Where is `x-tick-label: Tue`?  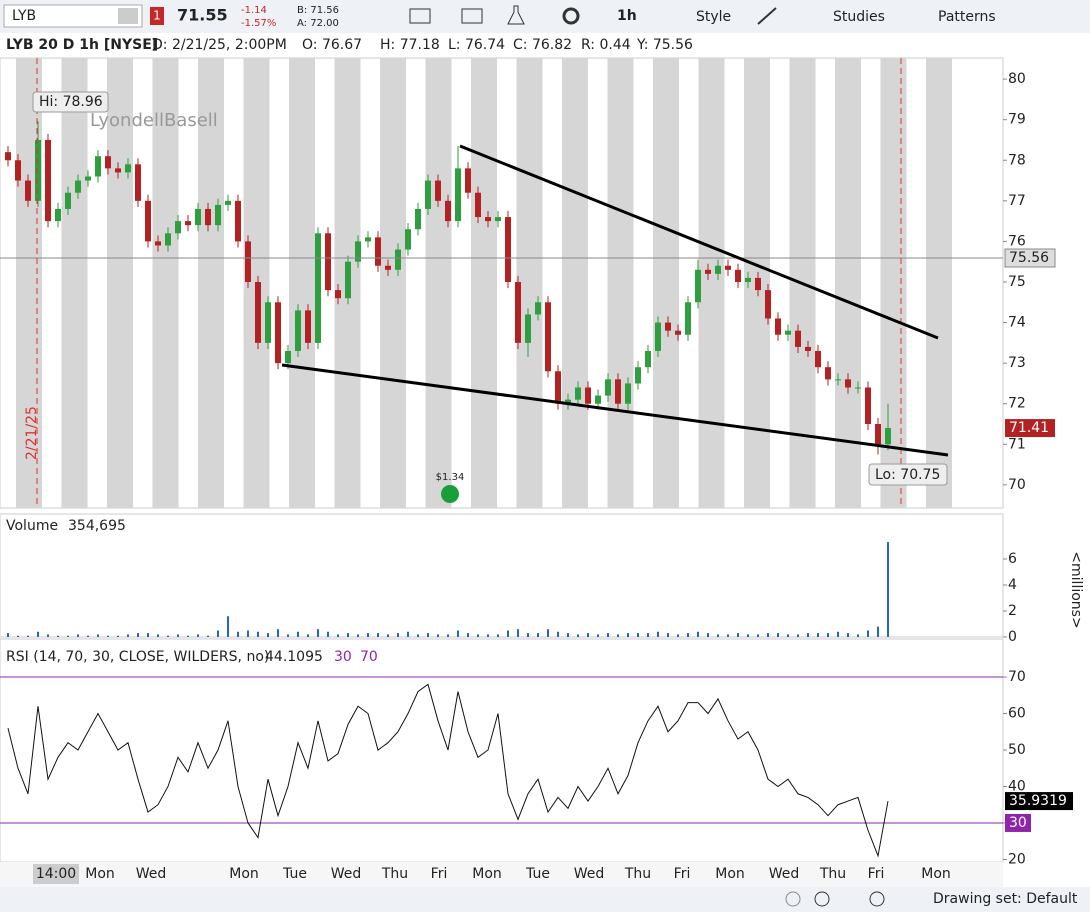
x-tick-label: Tue is located at coordinates (537, 874).